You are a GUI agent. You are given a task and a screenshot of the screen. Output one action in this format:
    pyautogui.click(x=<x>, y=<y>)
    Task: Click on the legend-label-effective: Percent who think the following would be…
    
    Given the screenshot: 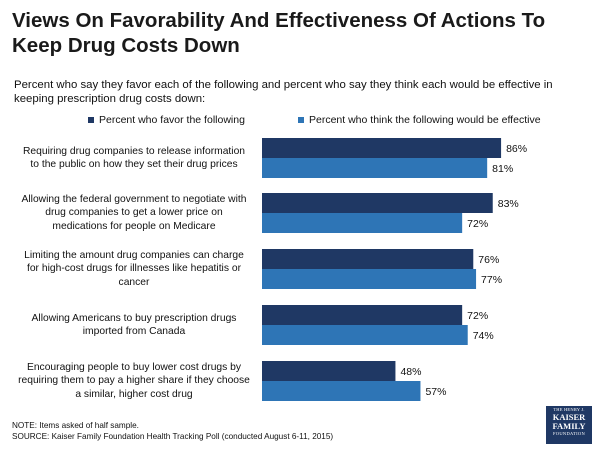 What is the action you would take?
    pyautogui.click(x=425, y=120)
    